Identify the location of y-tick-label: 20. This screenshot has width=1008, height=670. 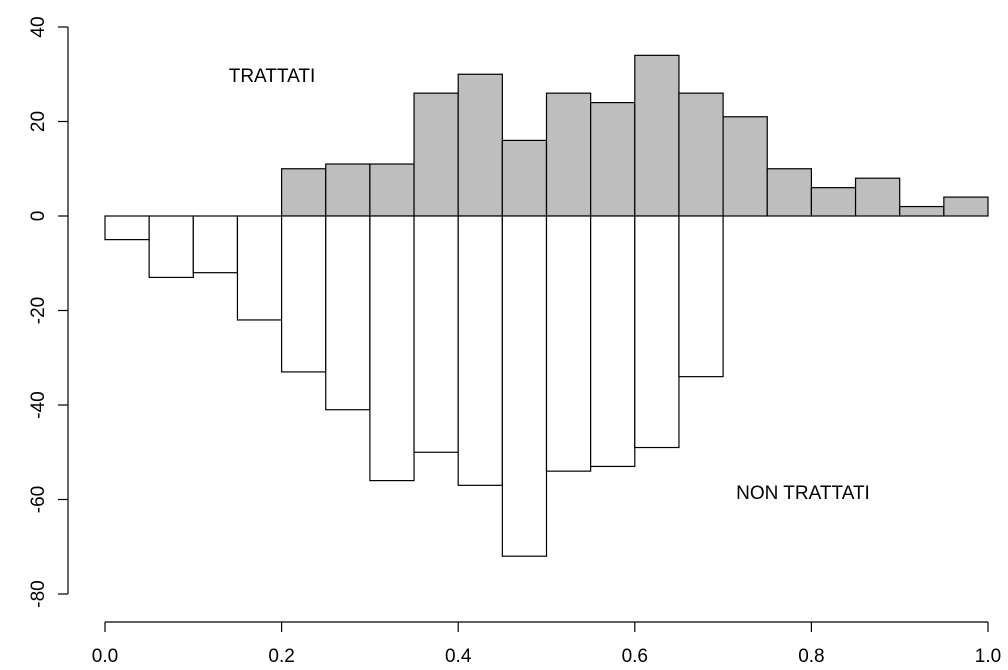
(38, 121).